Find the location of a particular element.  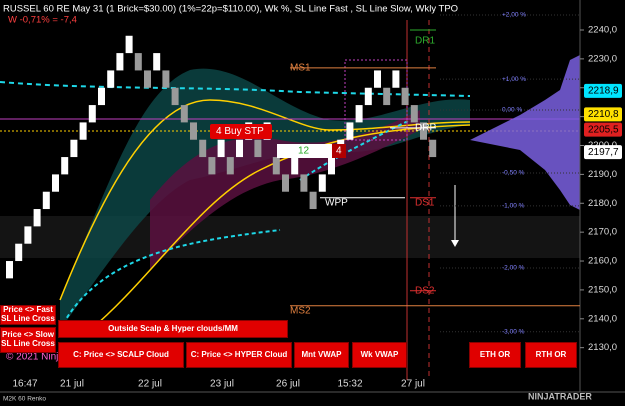

subtitle: W -0,71% = -7,4 is located at coordinates (42, 20).